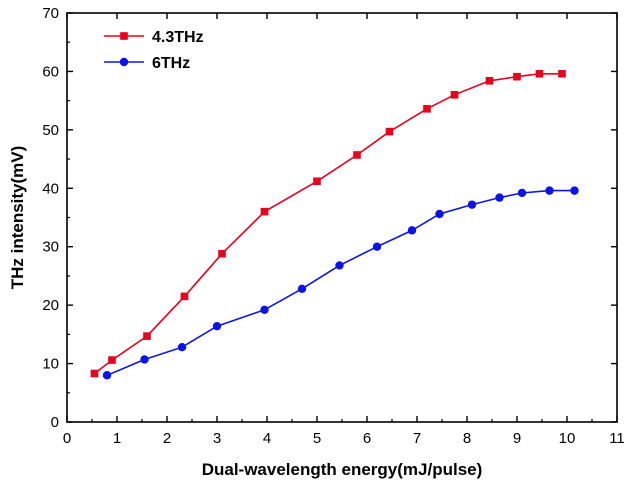 The height and width of the screenshot is (488, 634). What do you see at coordinates (50, 71) in the screenshot?
I see `y-tick-label: 60` at bounding box center [50, 71].